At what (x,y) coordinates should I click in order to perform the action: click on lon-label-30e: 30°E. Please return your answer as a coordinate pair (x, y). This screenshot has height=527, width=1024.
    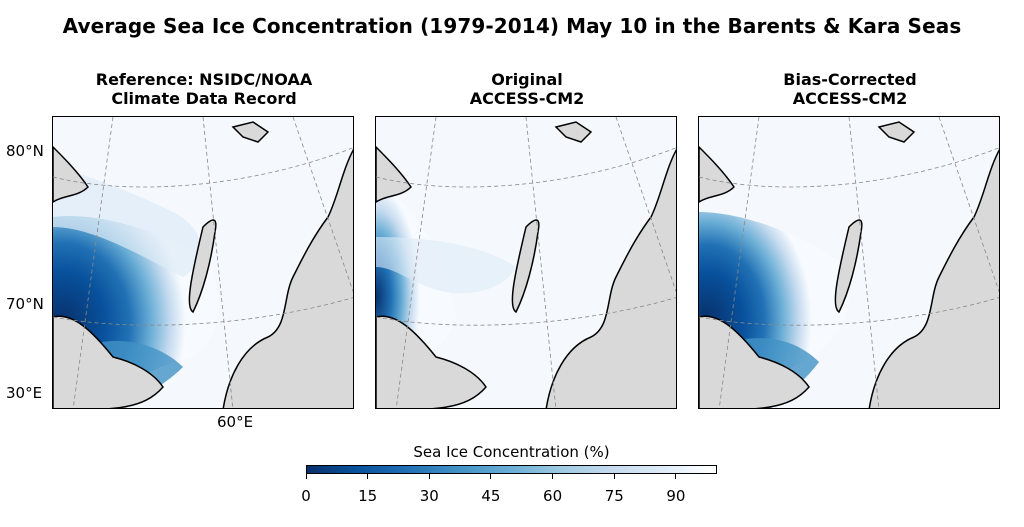
    Looking at the image, I should click on (24, 393).